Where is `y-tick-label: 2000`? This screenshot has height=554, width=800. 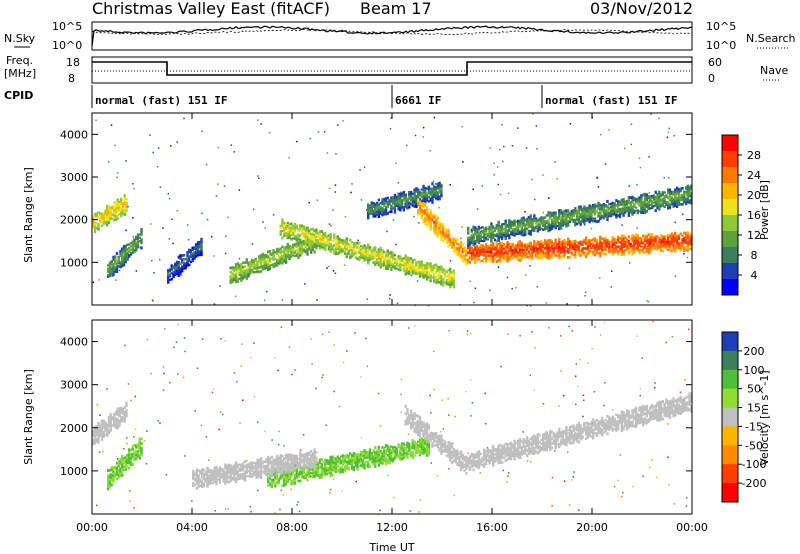 y-tick-label: 2000 is located at coordinates (74, 220).